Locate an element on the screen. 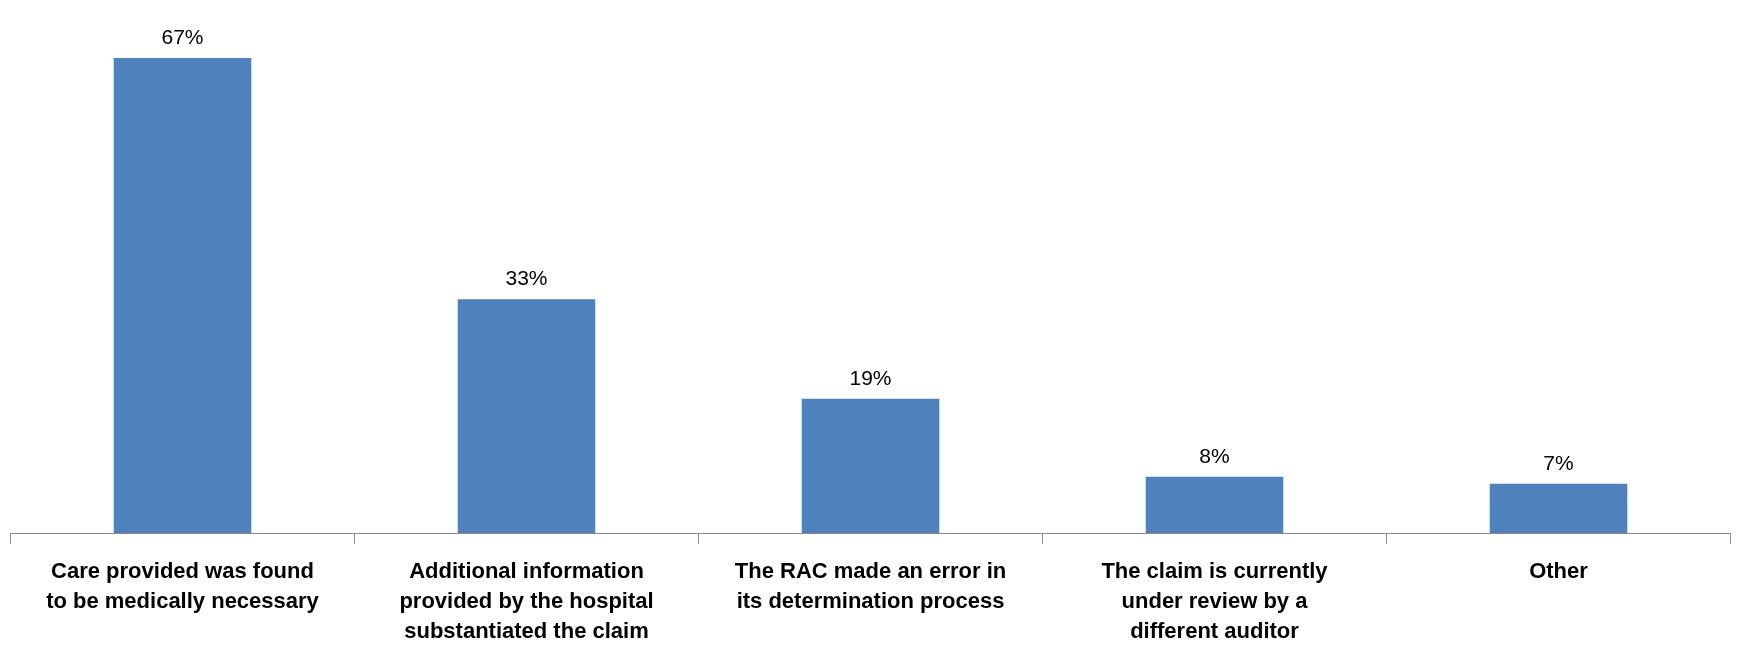  x-tick-label: The claim is currently under review by a different auditor is located at coordinates (1215, 600).